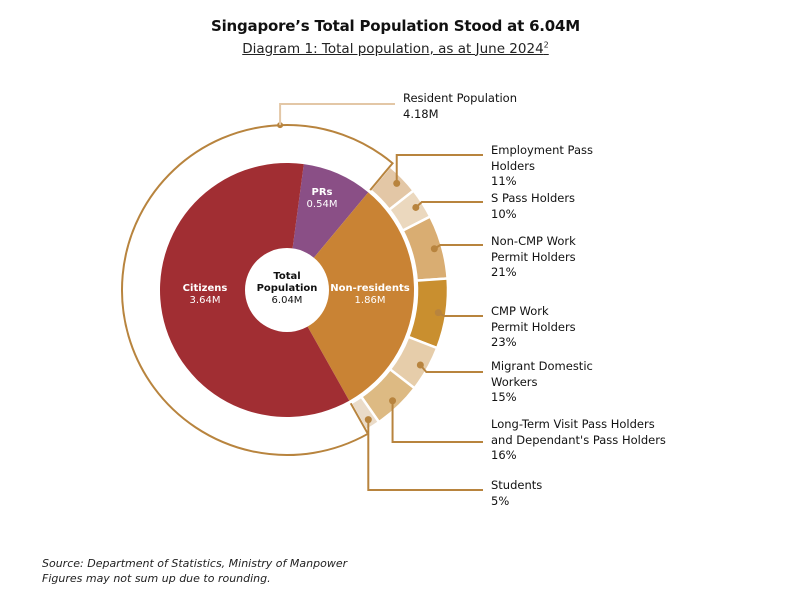 Image resolution: width=791 pixels, height=600 pixels. I want to click on breakdown-label-line: 16%, so click(504, 455).